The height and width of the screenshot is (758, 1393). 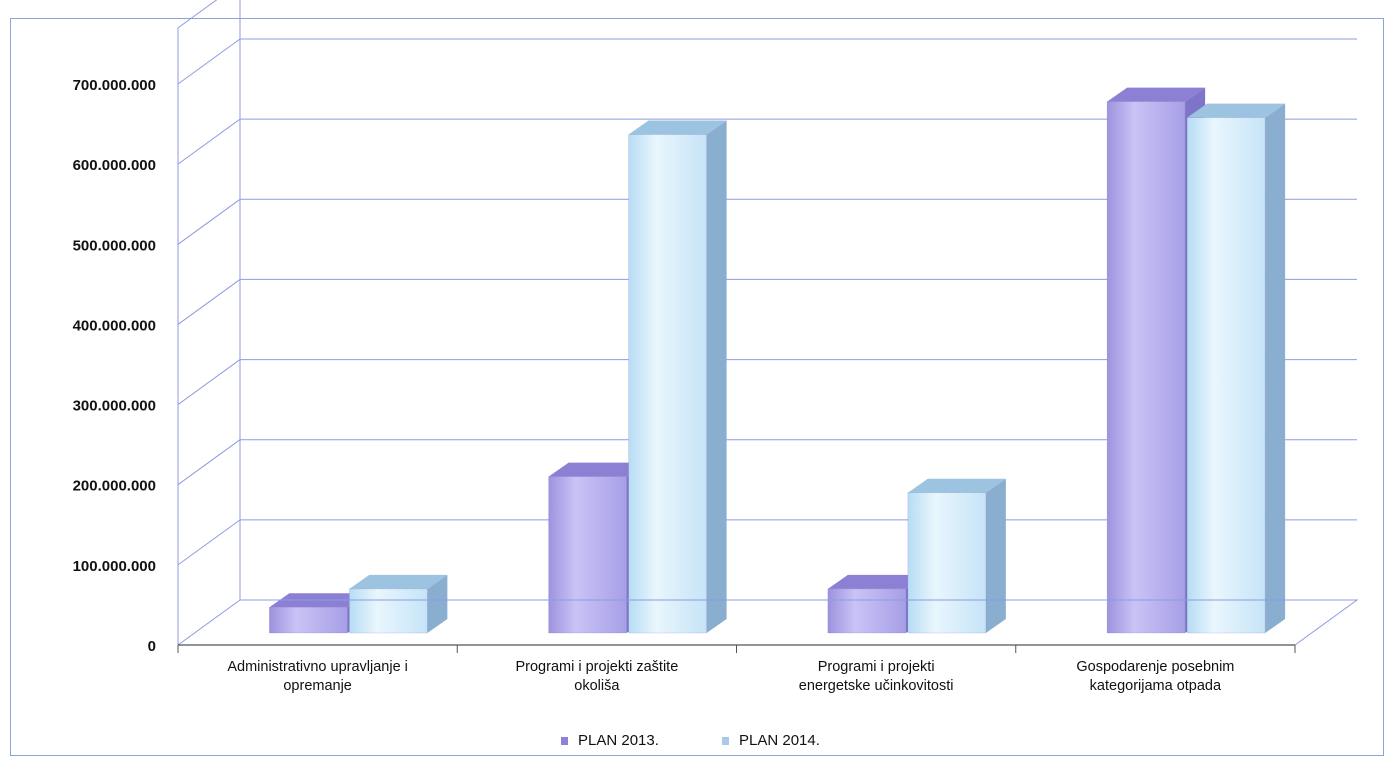 What do you see at coordinates (597, 686) in the screenshot?
I see `x-category-label: okoliša` at bounding box center [597, 686].